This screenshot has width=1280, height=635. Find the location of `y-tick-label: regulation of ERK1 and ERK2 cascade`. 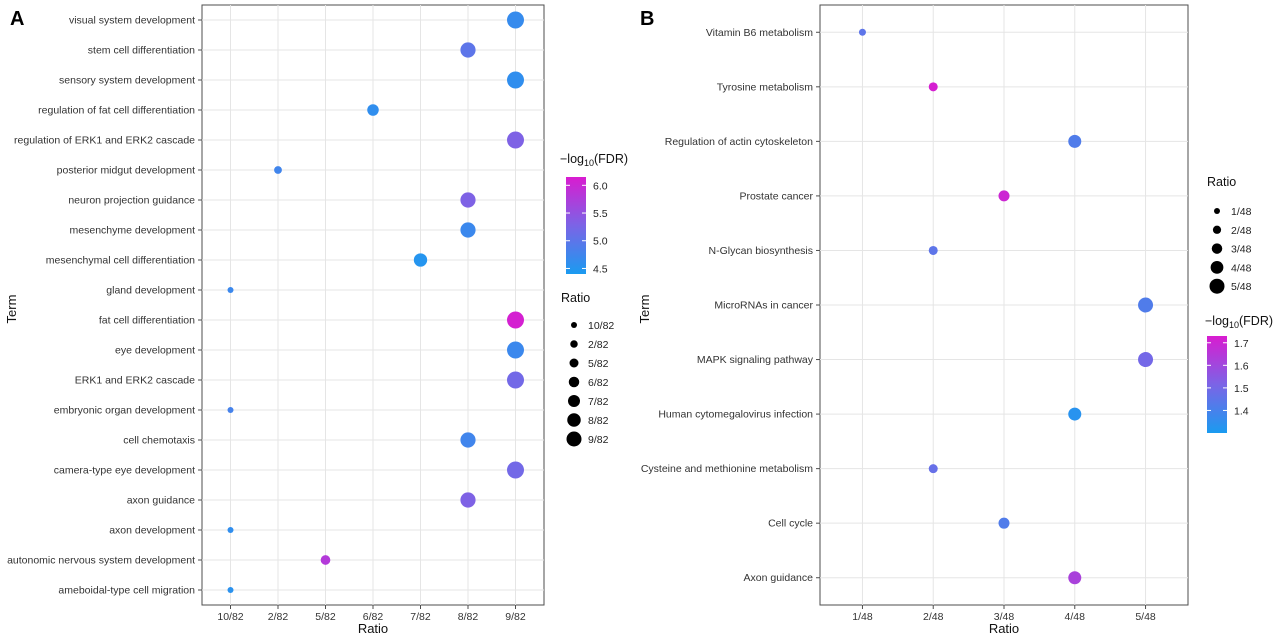

y-tick-label: regulation of ERK1 and ERK2 cascade is located at coordinates (104, 141).